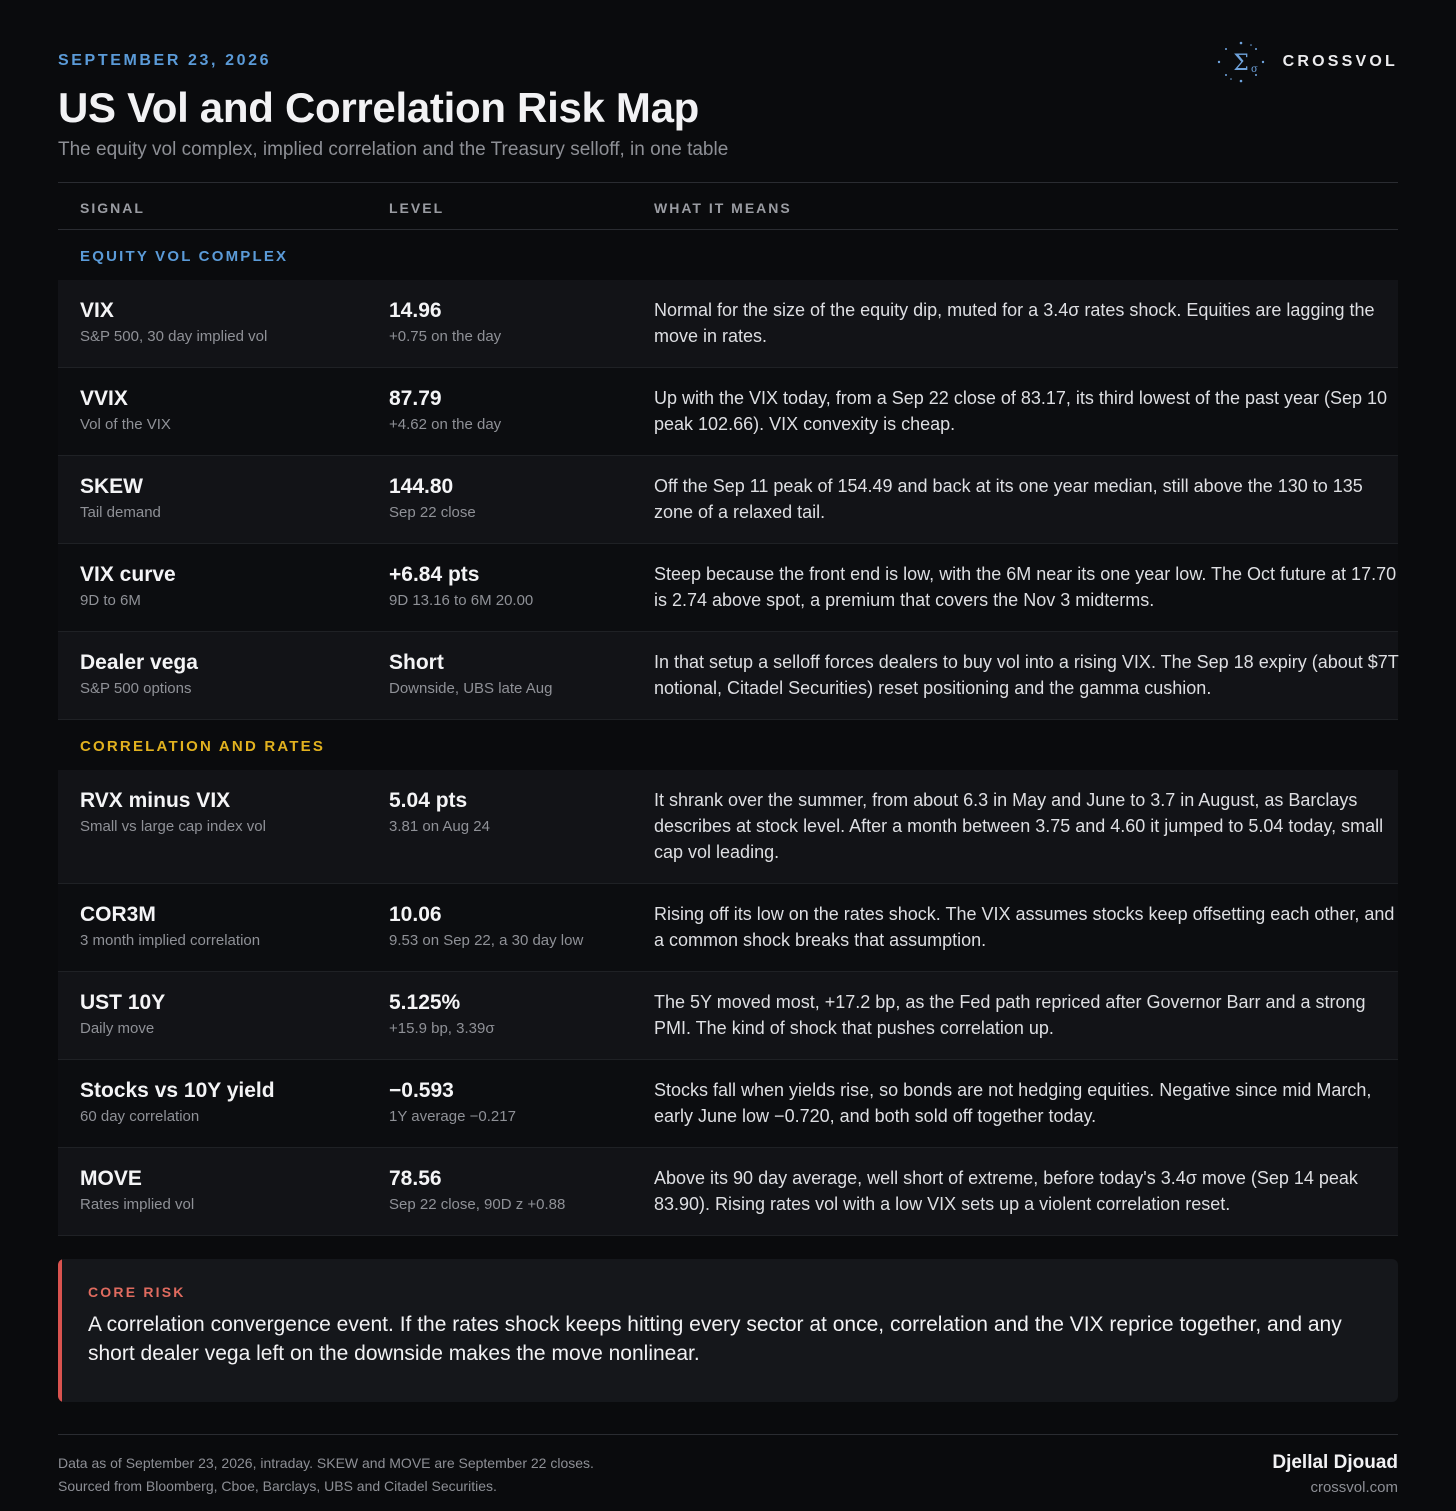 Image resolution: width=1456 pixels, height=1511 pixels. Describe the element at coordinates (728, 255) in the screenshot. I see `section-header: EQUITY VOL COMPLEX` at that location.